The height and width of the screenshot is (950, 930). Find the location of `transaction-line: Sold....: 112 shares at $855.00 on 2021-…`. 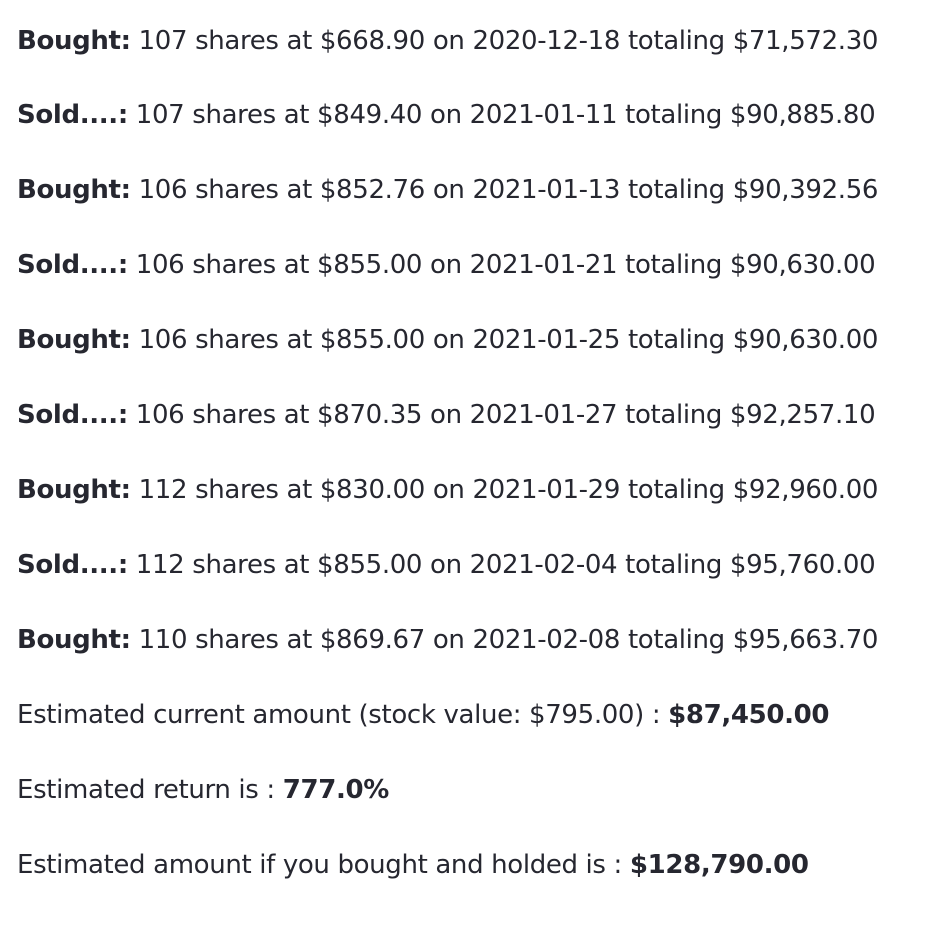

transaction-line: Sold....: 112 shares at $855.00 on 2021-… is located at coordinates (473, 561).